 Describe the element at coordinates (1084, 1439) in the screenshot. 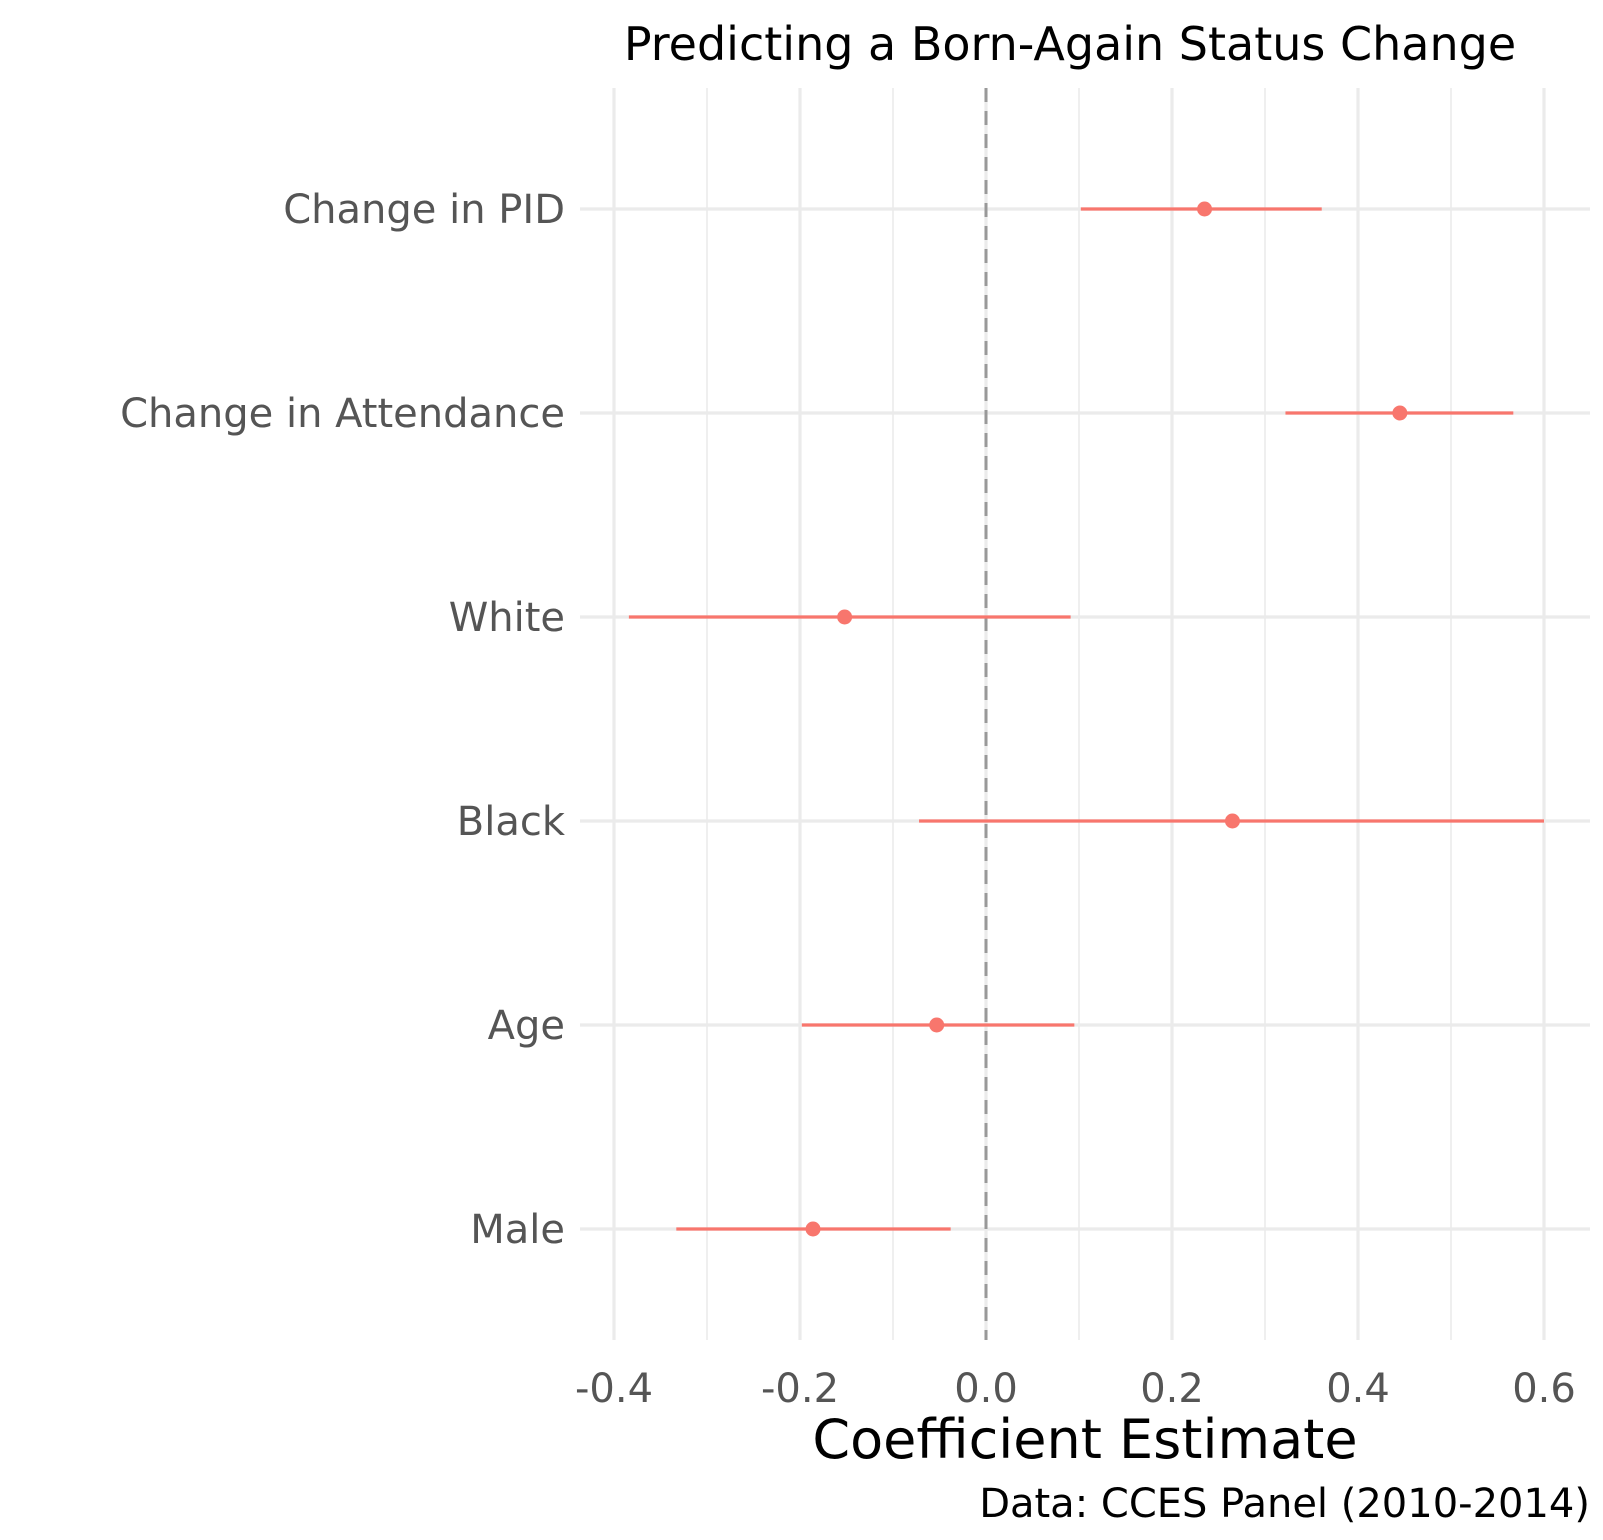

I see `x-axis-title: Coefficient Estimate` at that location.